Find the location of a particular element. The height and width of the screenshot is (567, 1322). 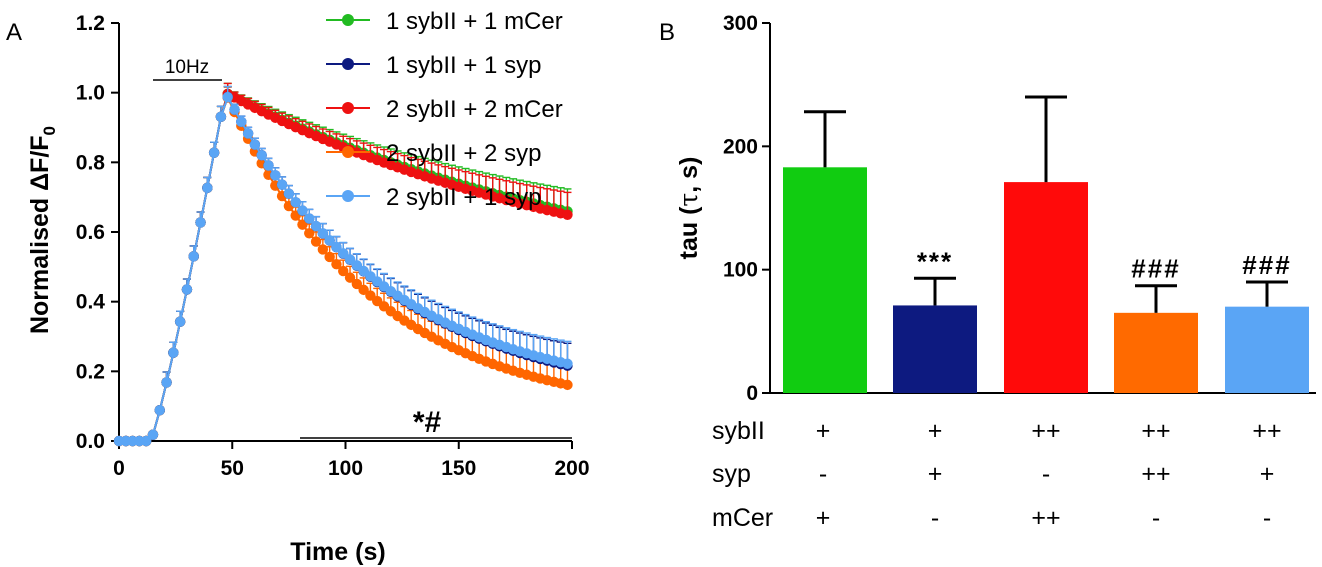

panel-b-y-axis-title: tau (τ, s) is located at coordinates (688, 208).